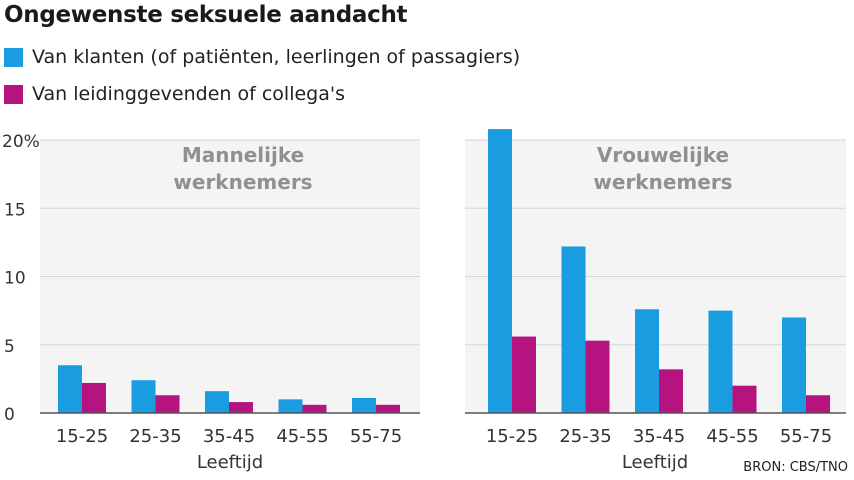 The height and width of the screenshot is (480, 854). I want to click on panel-title: Mannelijke, so click(243, 155).